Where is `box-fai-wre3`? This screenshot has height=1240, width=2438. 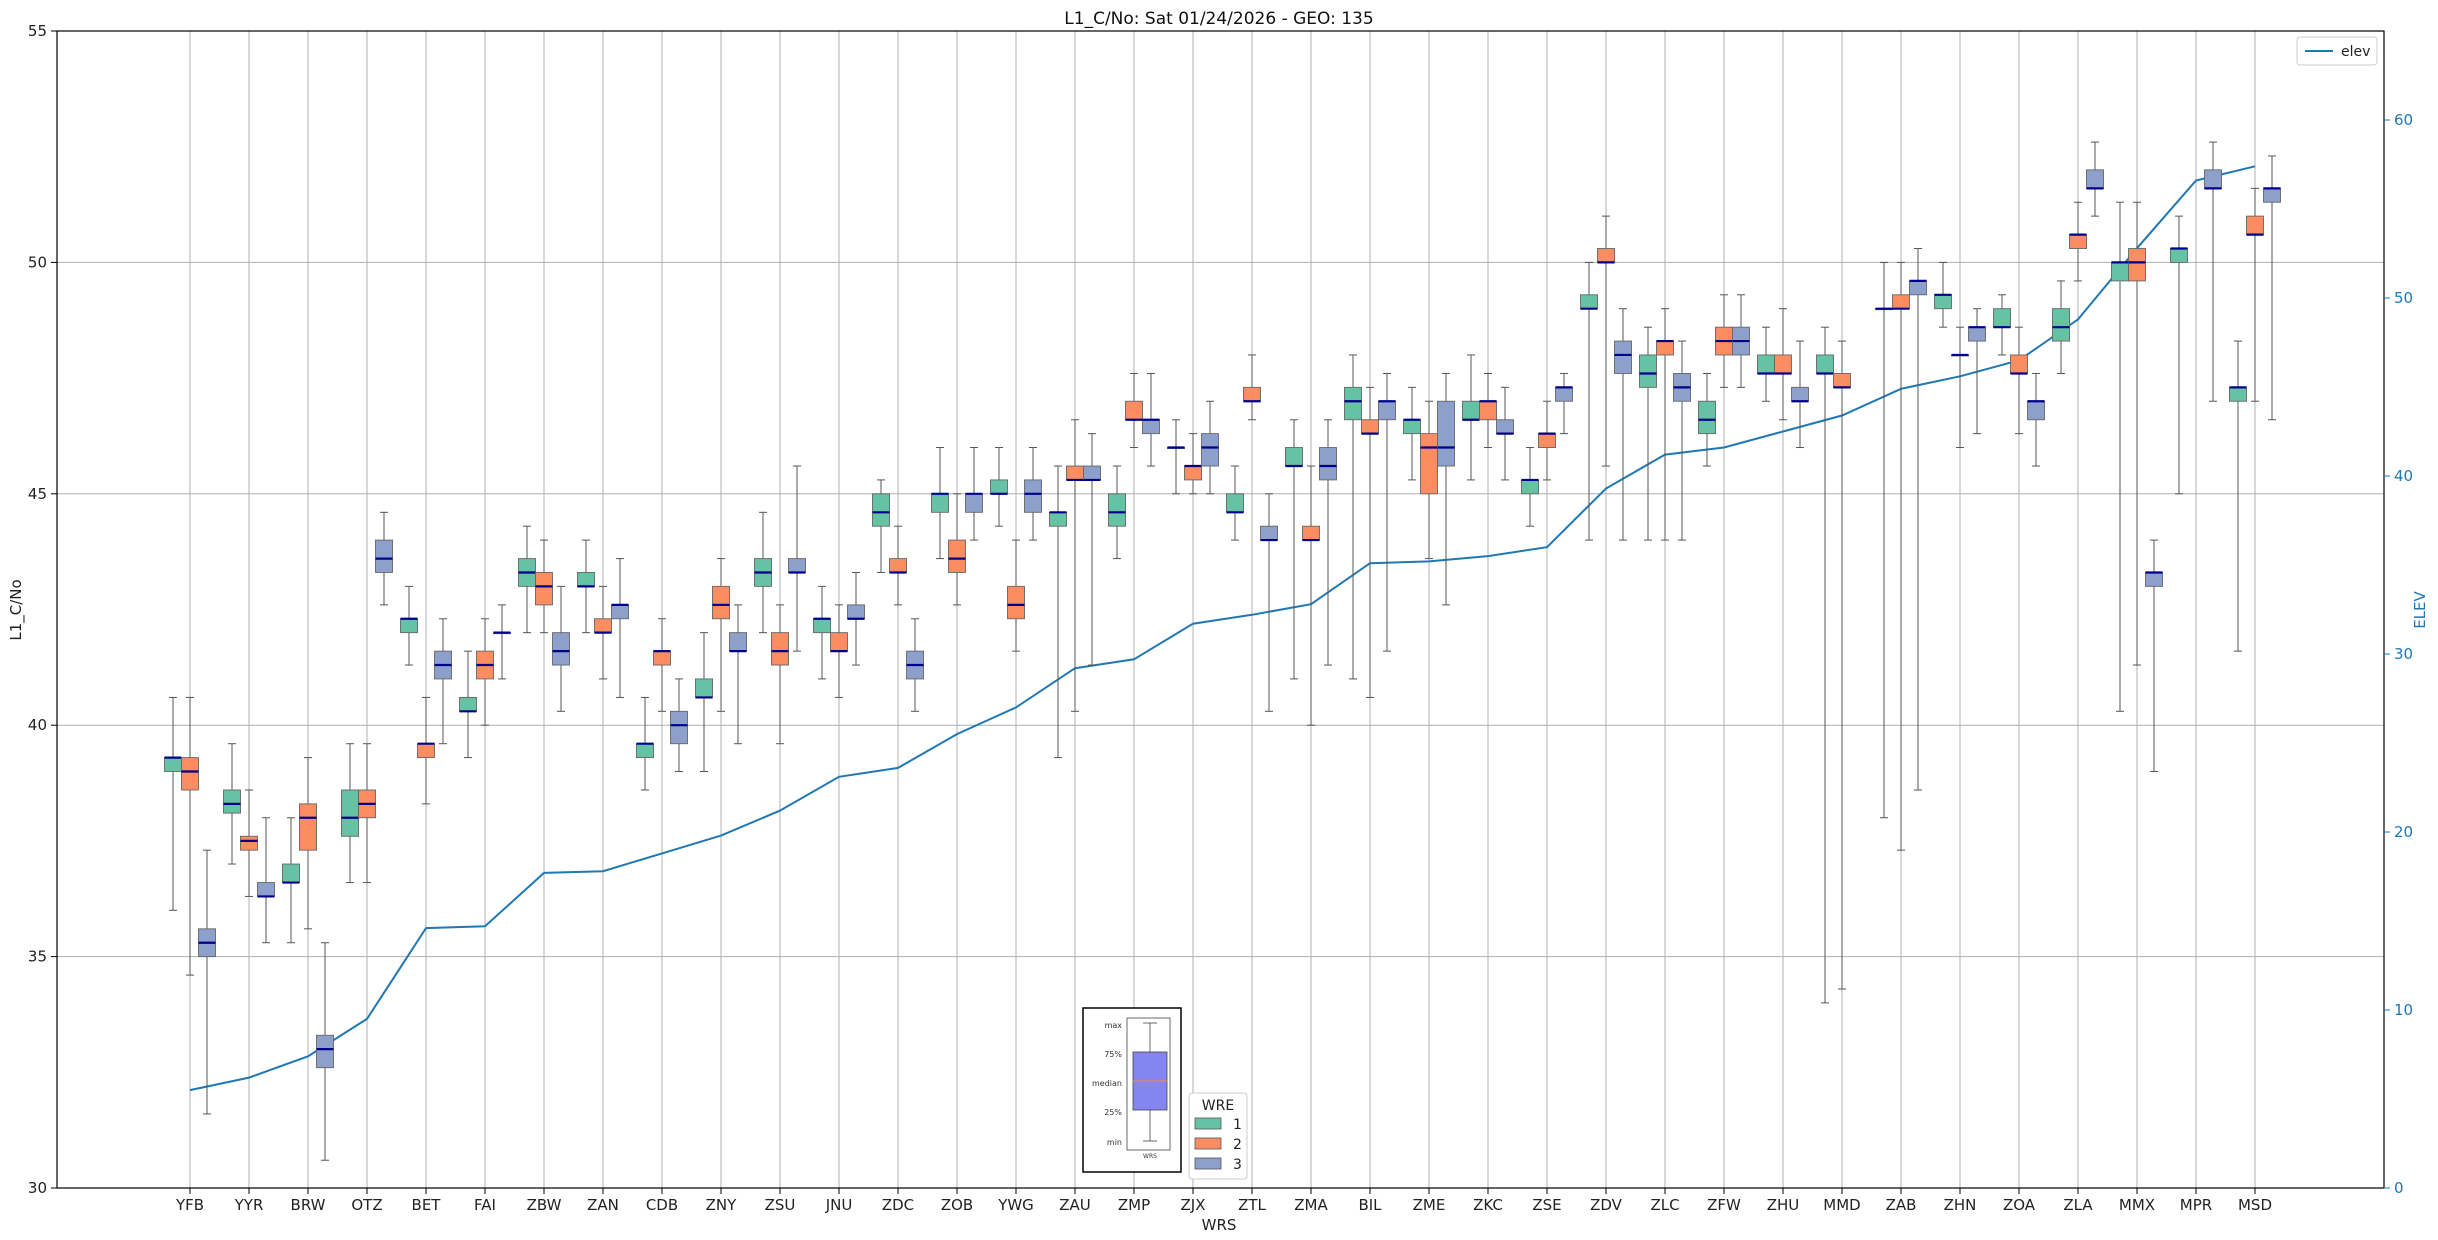
box-fai-wre3 is located at coordinates (502, 642).